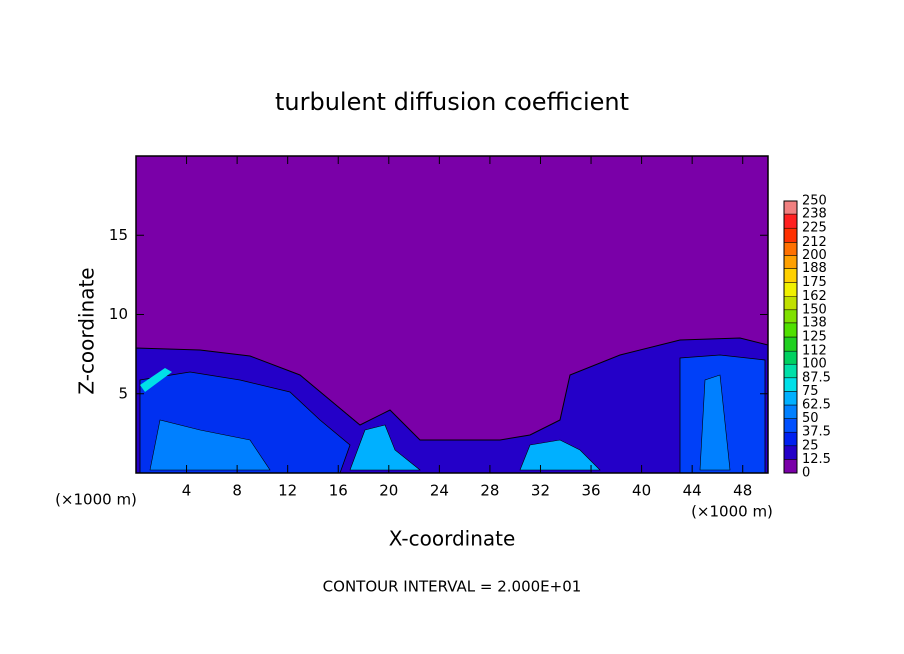 The image size is (904, 654). Describe the element at coordinates (814, 322) in the screenshot. I see `colorbar-label: 138` at that location.